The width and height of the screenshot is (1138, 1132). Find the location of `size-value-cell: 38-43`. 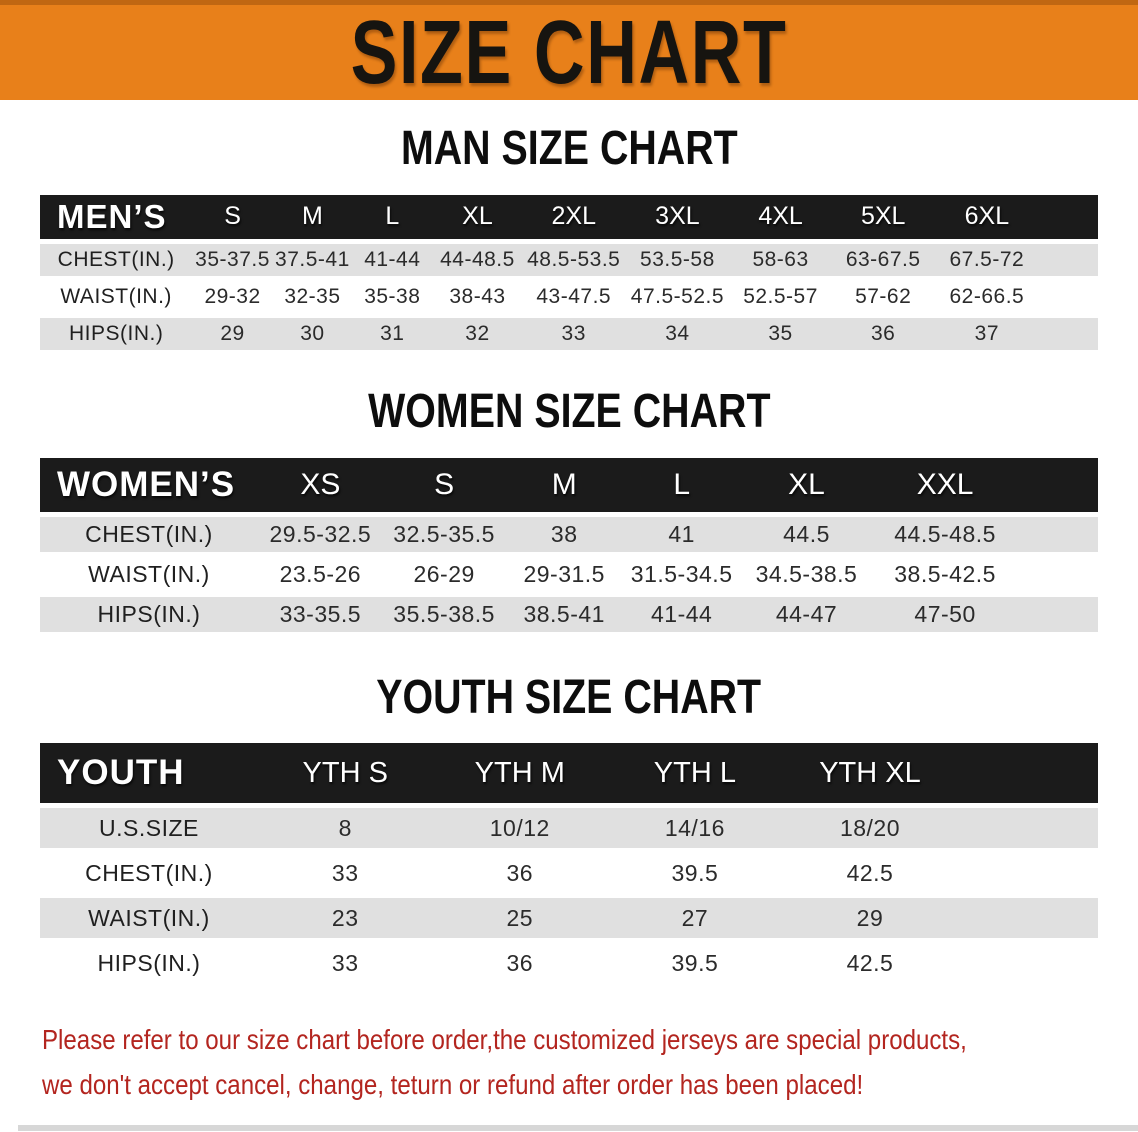

size-value-cell: 38-43 is located at coordinates (477, 296).